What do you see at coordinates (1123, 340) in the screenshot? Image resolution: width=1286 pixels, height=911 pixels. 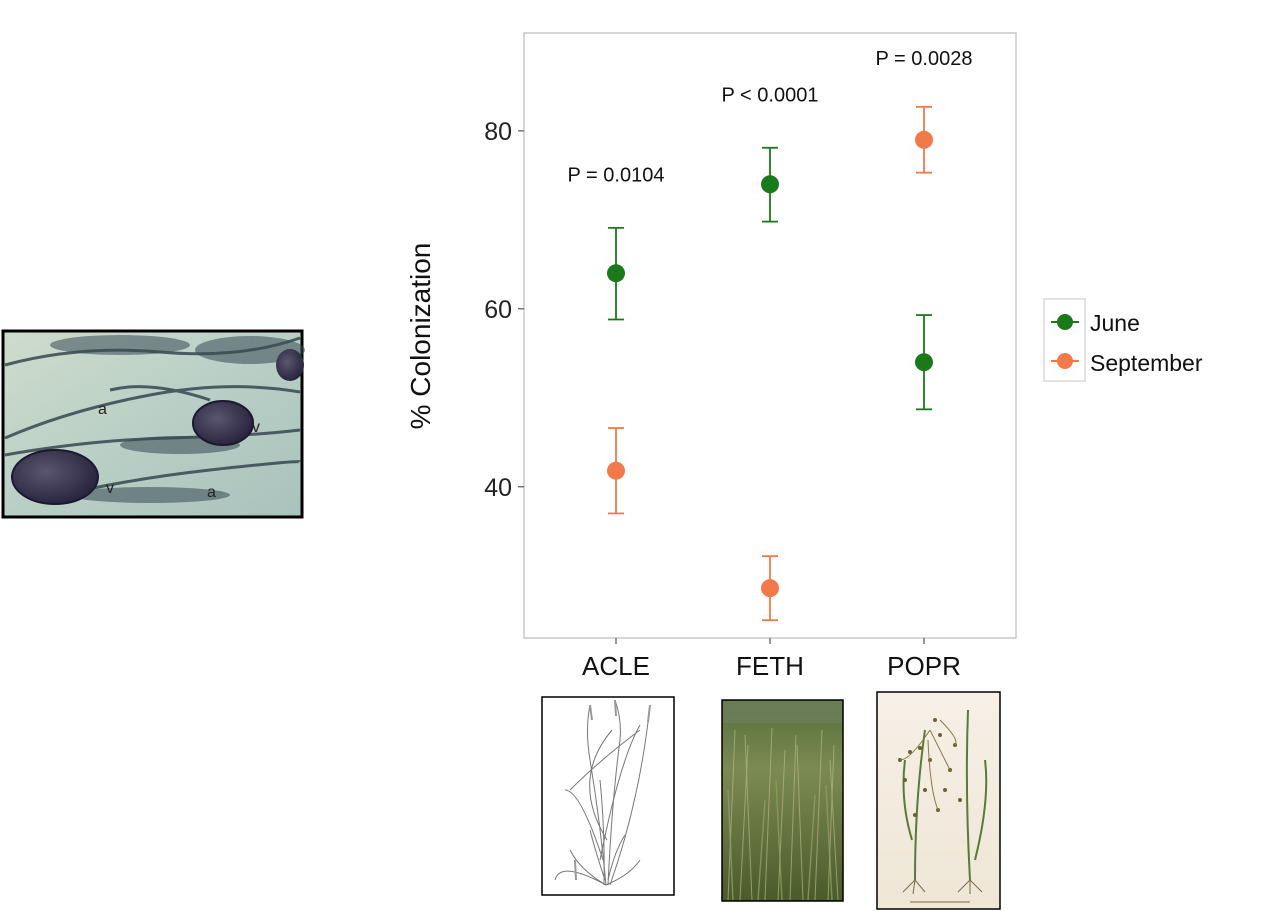 I see `legend: June September` at bounding box center [1123, 340].